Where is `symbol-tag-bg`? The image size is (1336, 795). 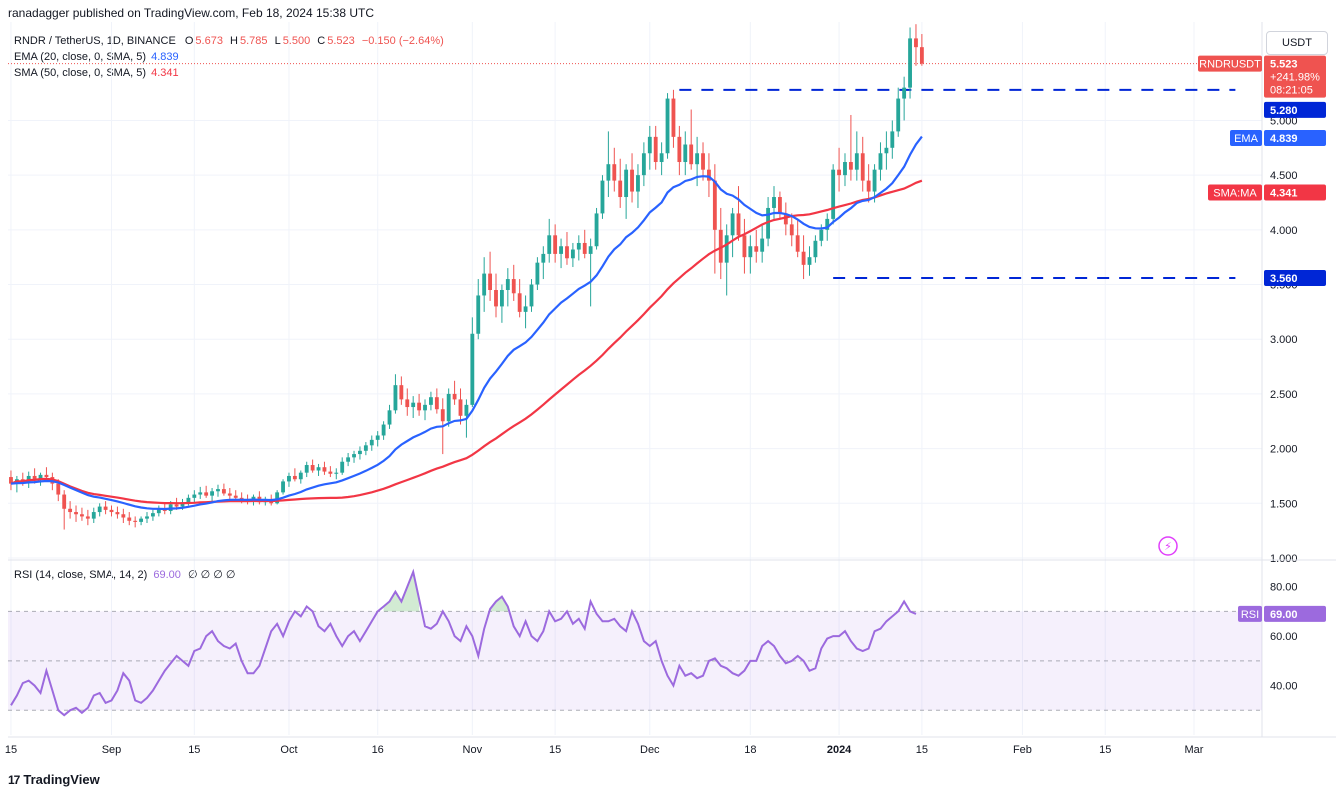 symbol-tag-bg is located at coordinates (1230, 63).